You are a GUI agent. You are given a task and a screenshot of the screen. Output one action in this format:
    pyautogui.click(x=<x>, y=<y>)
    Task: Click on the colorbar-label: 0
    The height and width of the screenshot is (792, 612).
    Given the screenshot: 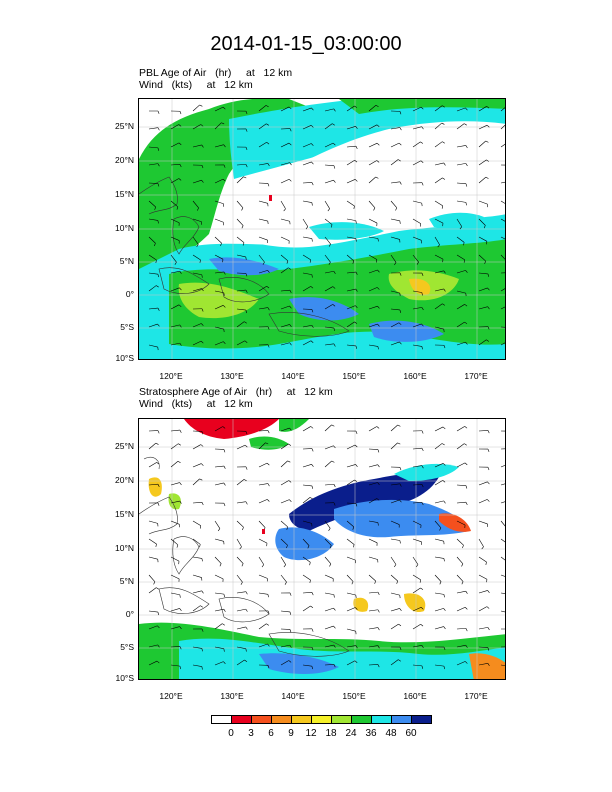 What is the action you would take?
    pyautogui.click(x=231, y=733)
    